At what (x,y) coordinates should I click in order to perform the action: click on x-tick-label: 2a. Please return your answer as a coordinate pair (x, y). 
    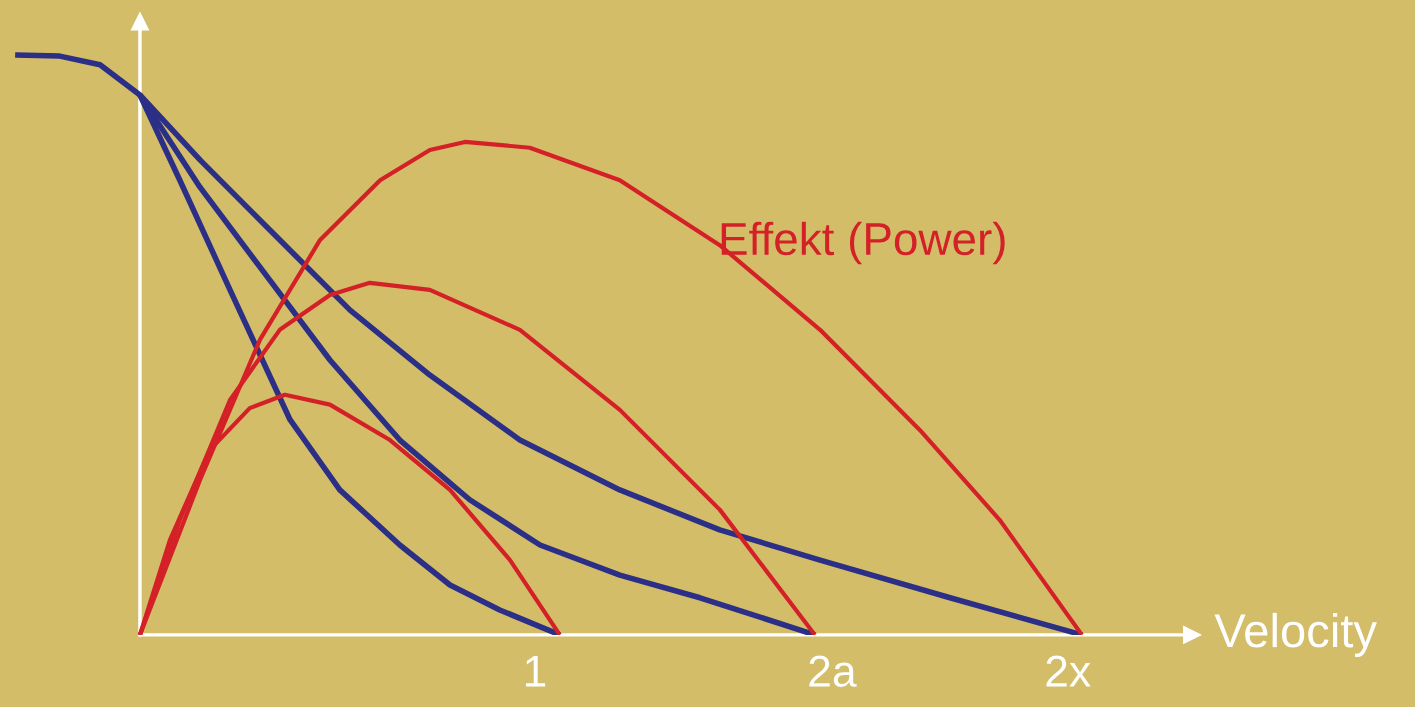
    Looking at the image, I should click on (833, 671).